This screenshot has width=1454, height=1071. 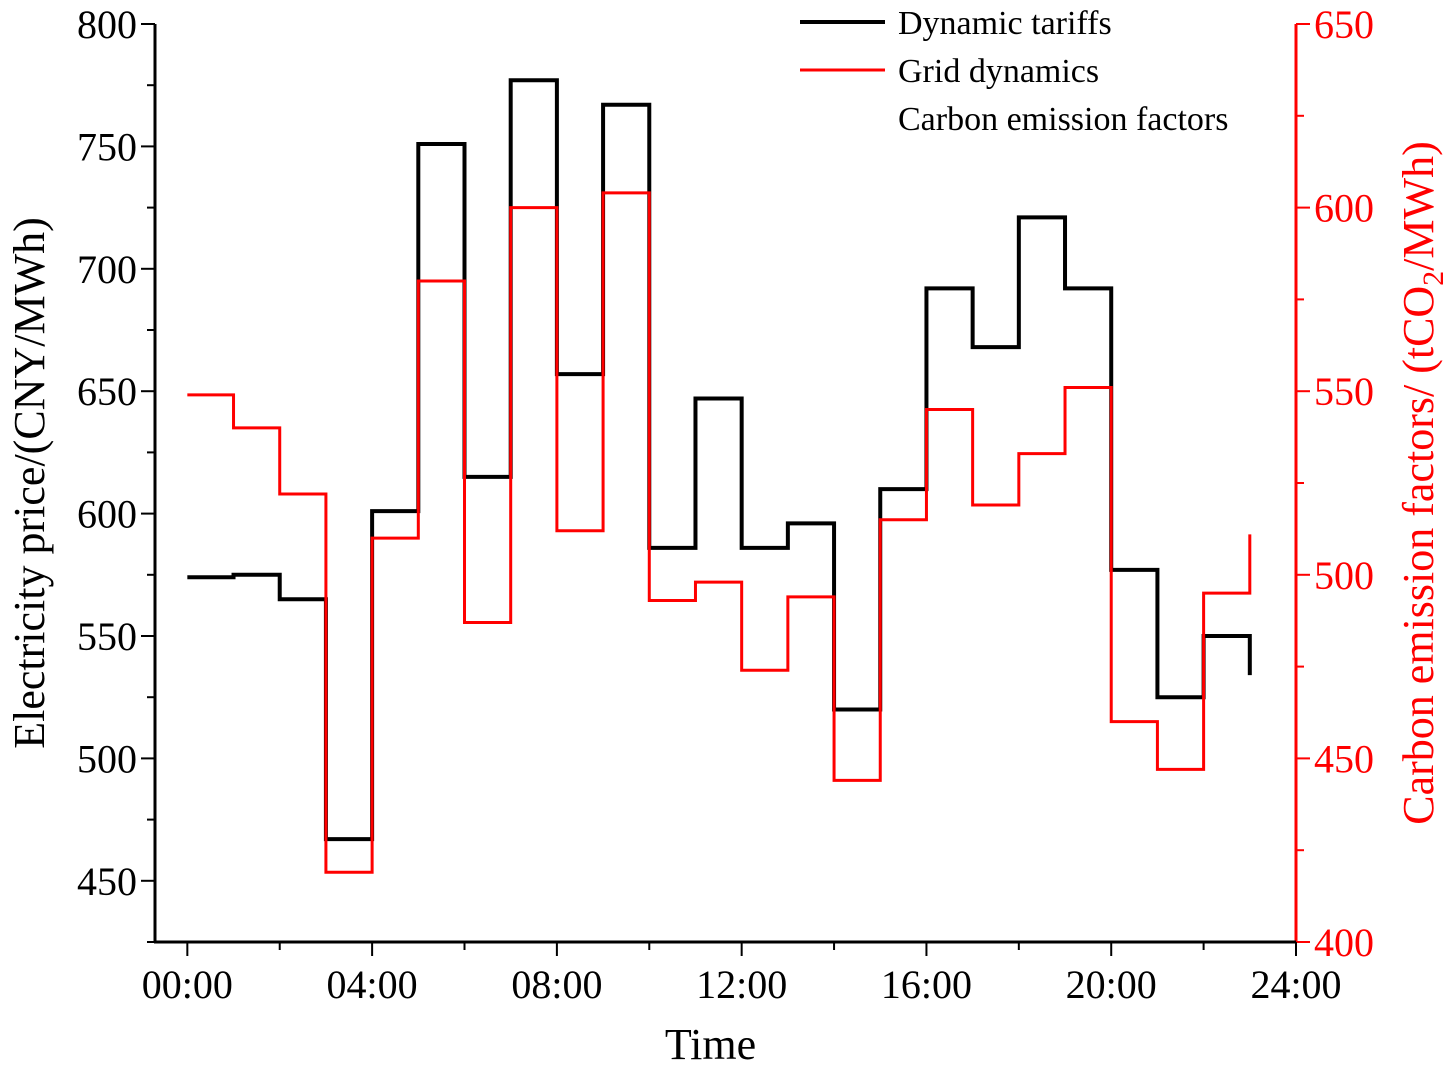 I want to click on left-tick-label: 800, so click(x=107, y=24).